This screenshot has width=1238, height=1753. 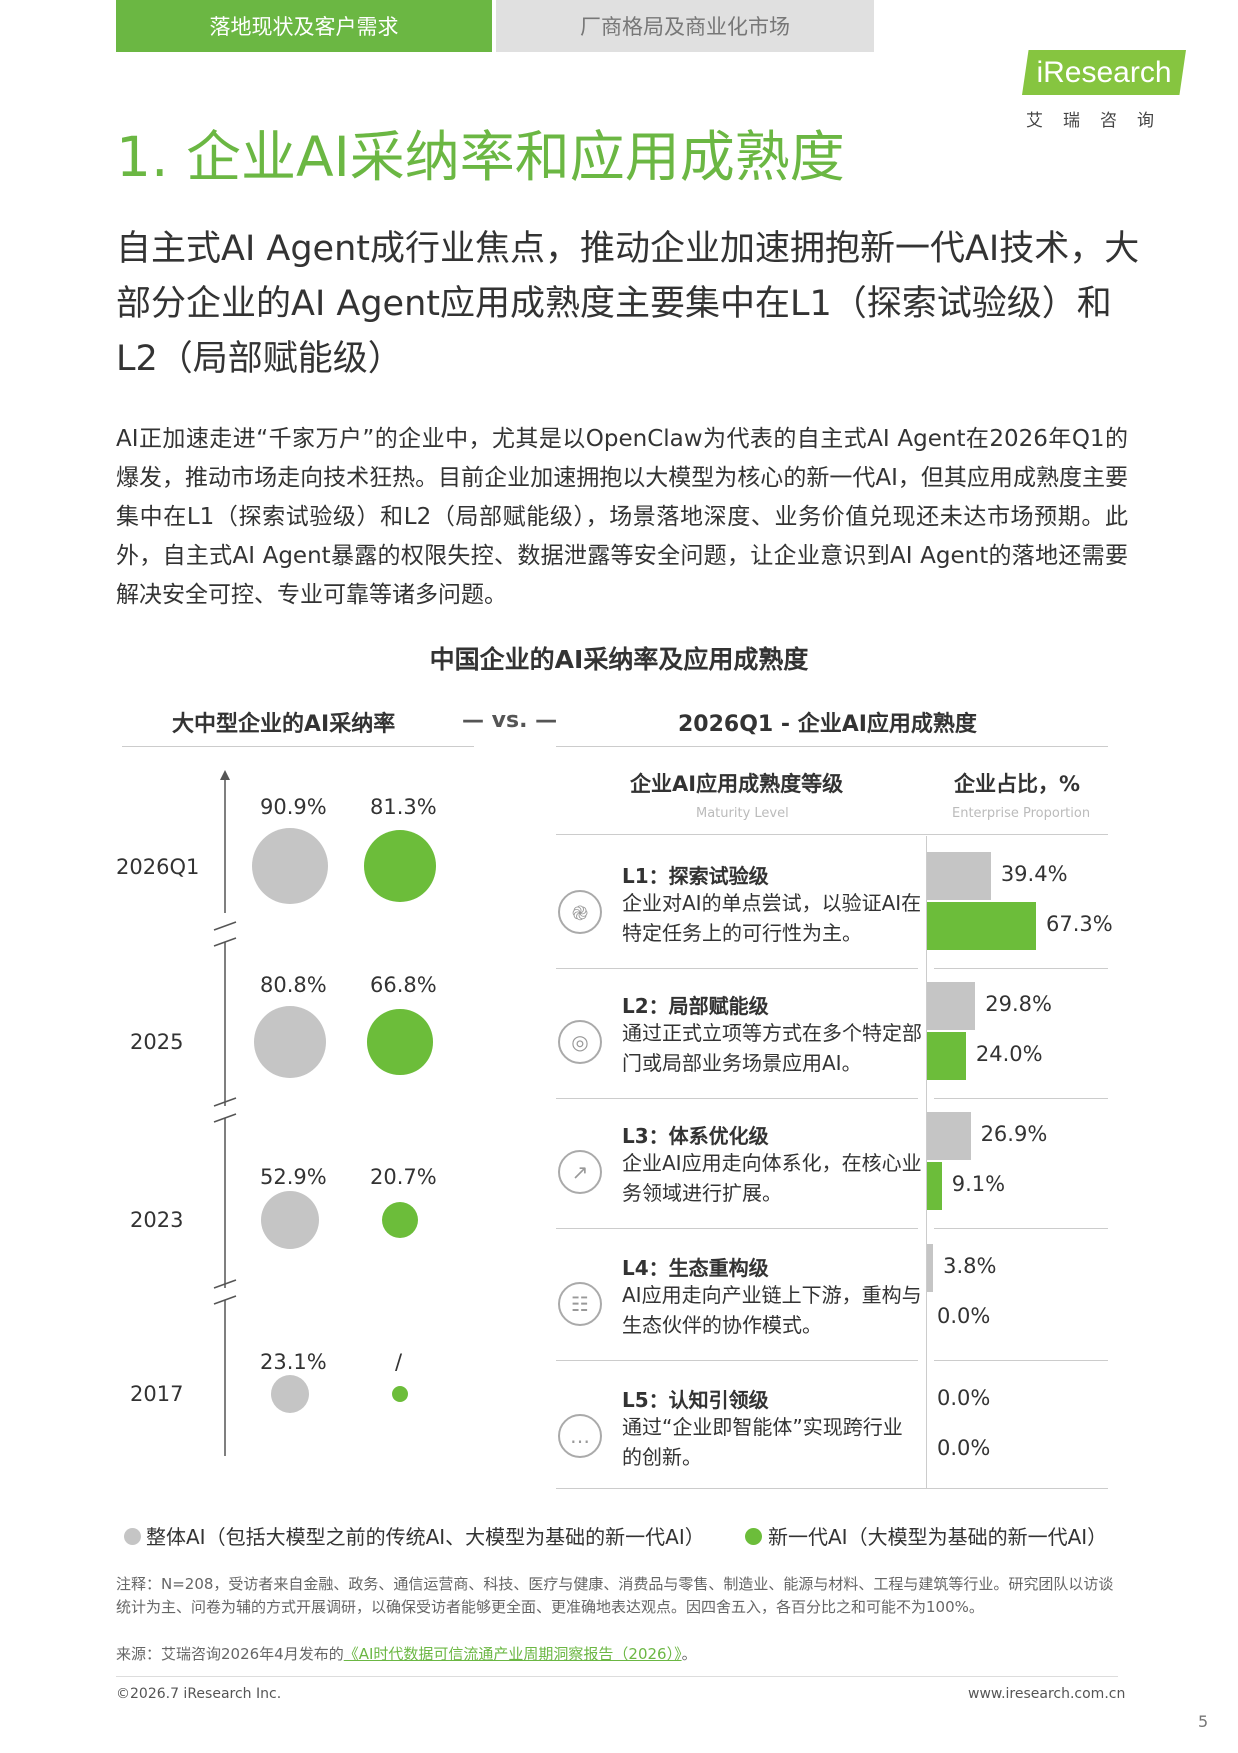 What do you see at coordinates (772, 1048) in the screenshot?
I see `level-description: 通过正式立项等方式在多个特定部门或局部业务场景应用AI。` at bounding box center [772, 1048].